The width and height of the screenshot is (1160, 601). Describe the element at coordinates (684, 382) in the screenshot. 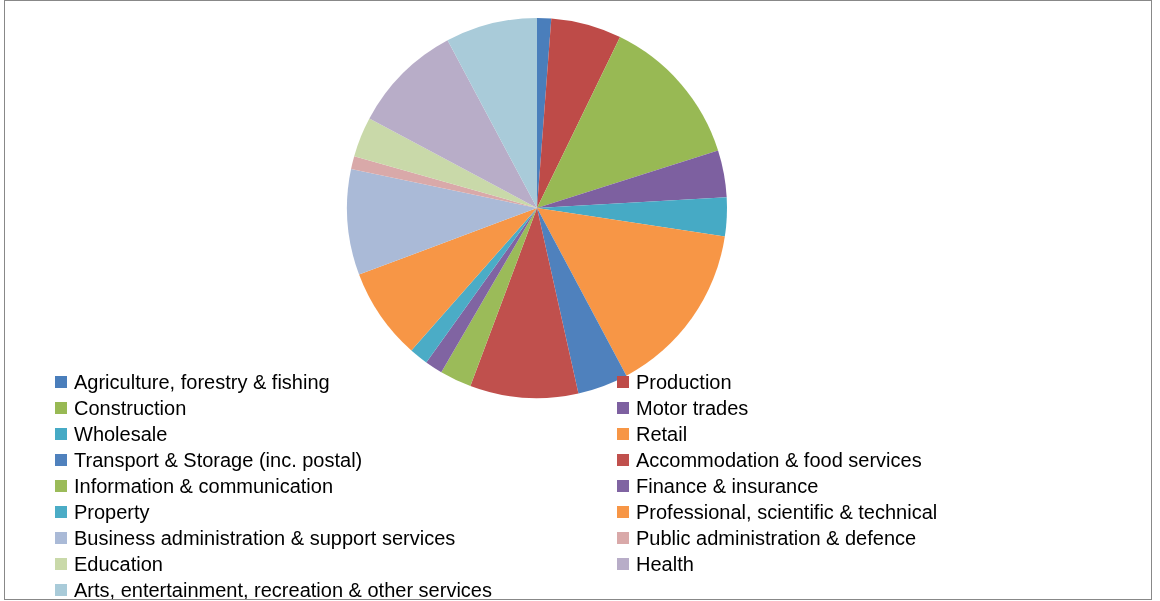

I see `legend-label: Production` at that location.